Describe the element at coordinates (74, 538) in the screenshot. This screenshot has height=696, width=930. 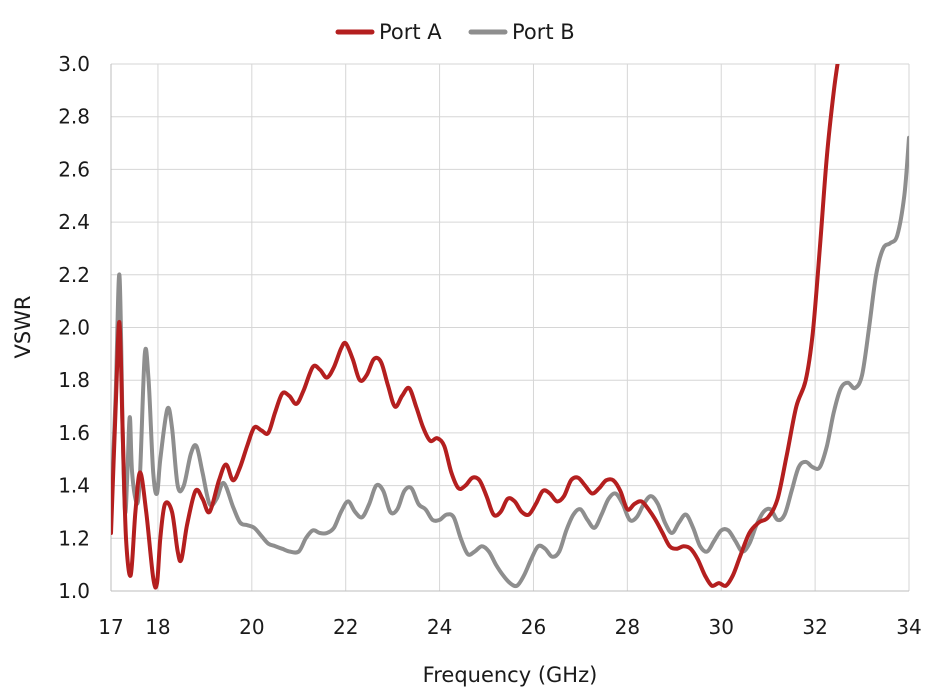
I see `y-tick-label: 1.2` at that location.